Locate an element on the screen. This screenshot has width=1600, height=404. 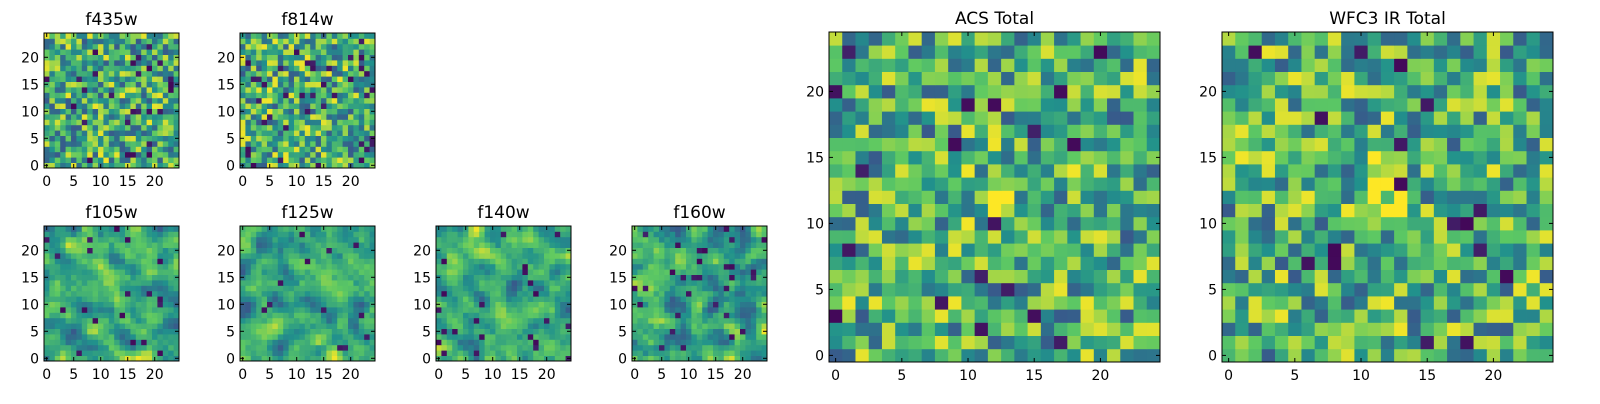
y-tick-label: 10 is located at coordinates (226, 305).